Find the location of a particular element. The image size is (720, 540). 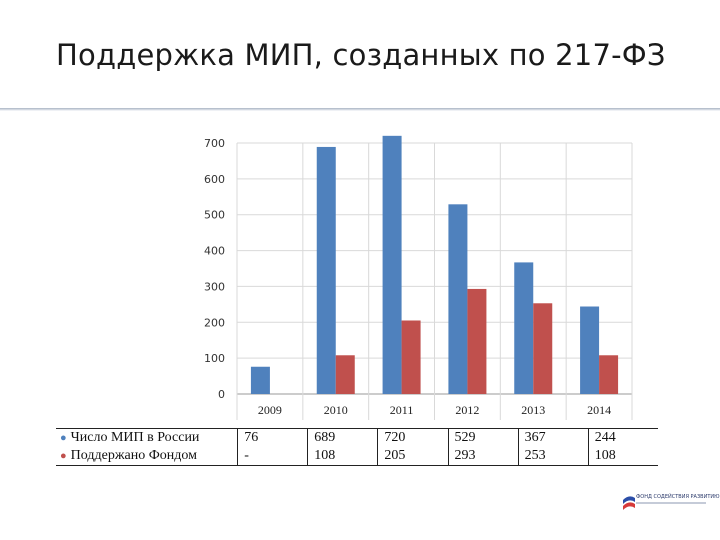

y-tick-label: 200 is located at coordinates (214, 322).